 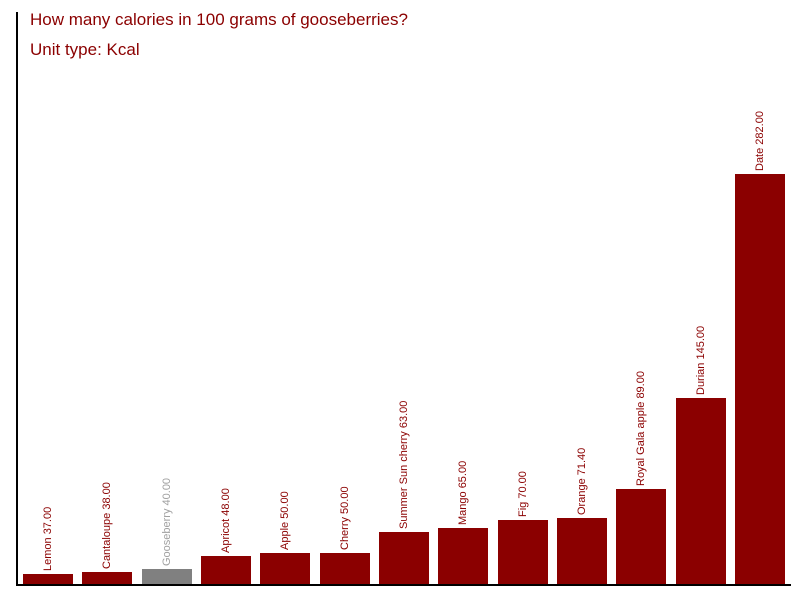 What do you see at coordinates (166, 576) in the screenshot?
I see `bar-gooseberry` at bounding box center [166, 576].